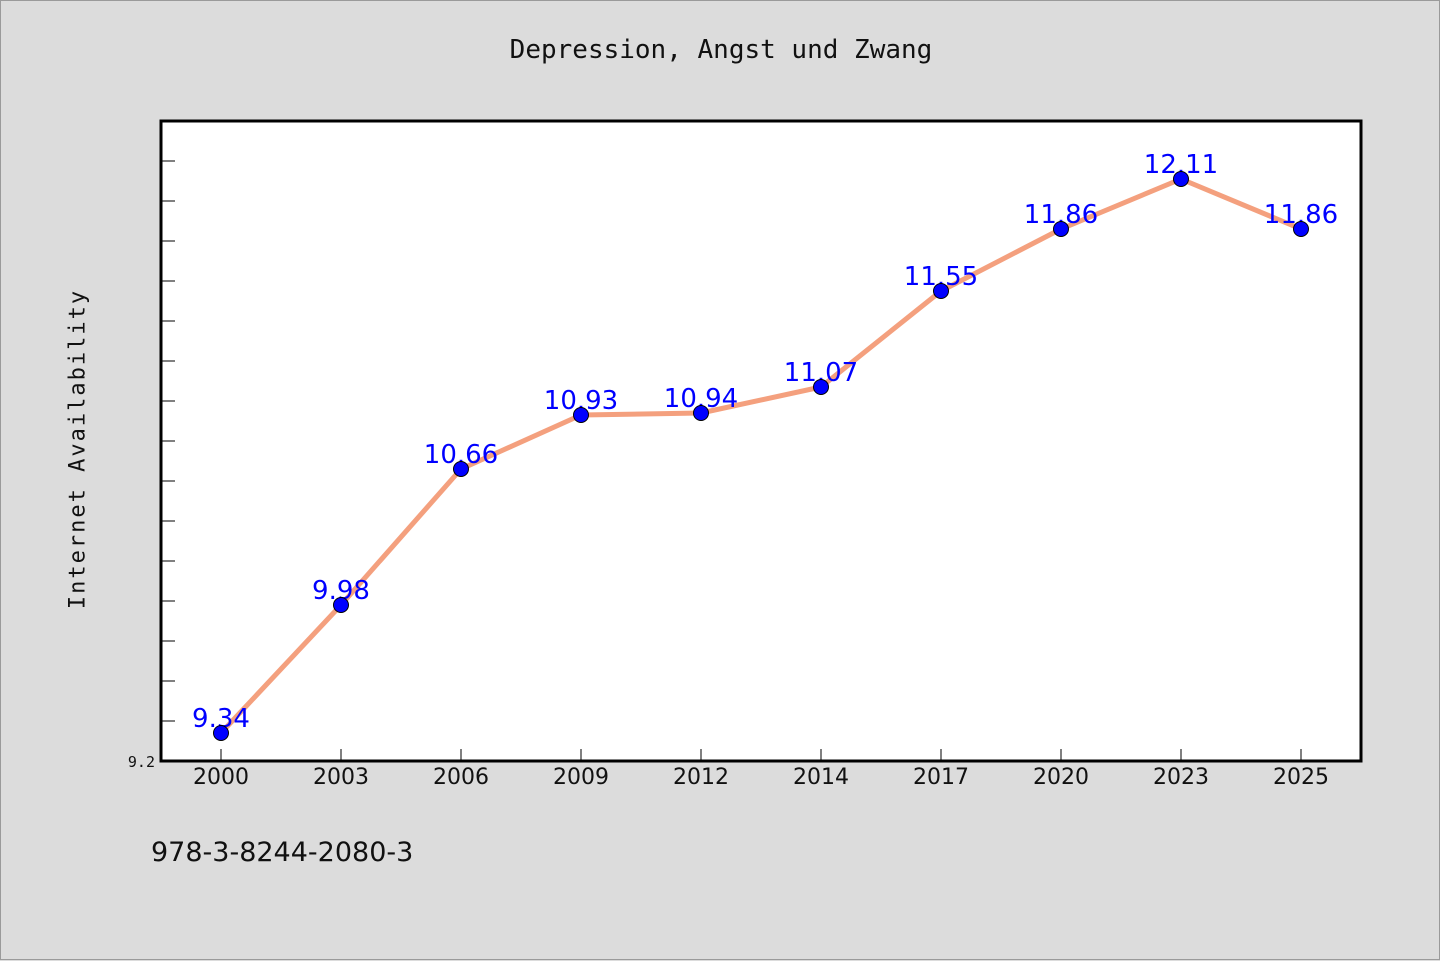  I want to click on x-tick-label: 2009, so click(581, 777).